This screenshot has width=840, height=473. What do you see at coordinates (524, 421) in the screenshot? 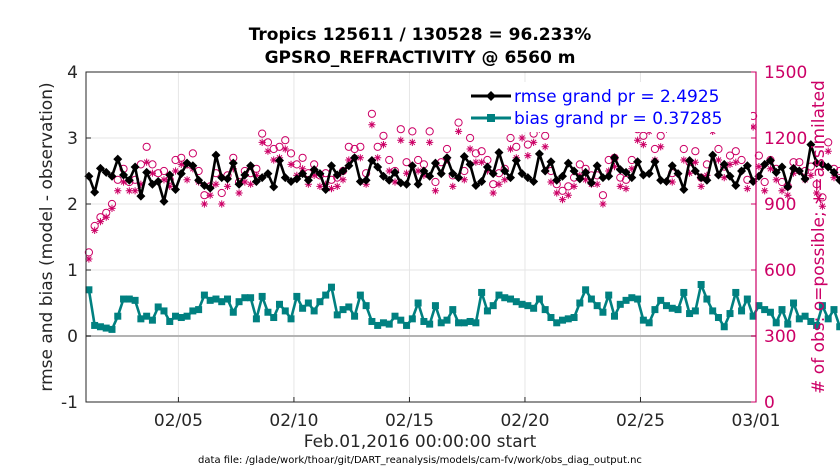
I see `x-tick-label: 02/20` at bounding box center [524, 421].